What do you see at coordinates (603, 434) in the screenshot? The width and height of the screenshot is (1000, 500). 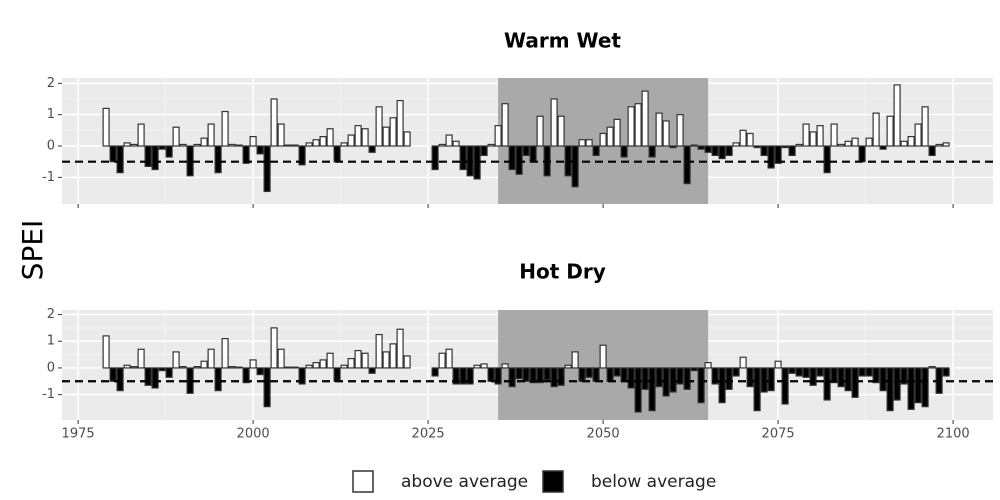 I see `x-tick-label: 2050` at bounding box center [603, 434].